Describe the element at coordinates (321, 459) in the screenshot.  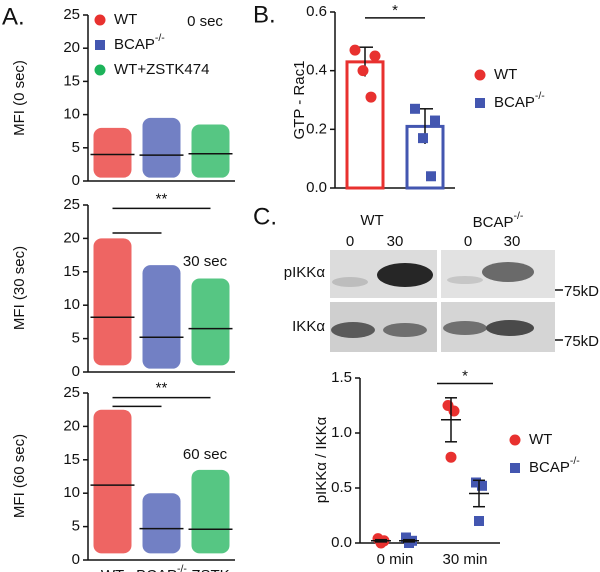
I see `y-axis-label: pIKKα / IKKα` at that location.